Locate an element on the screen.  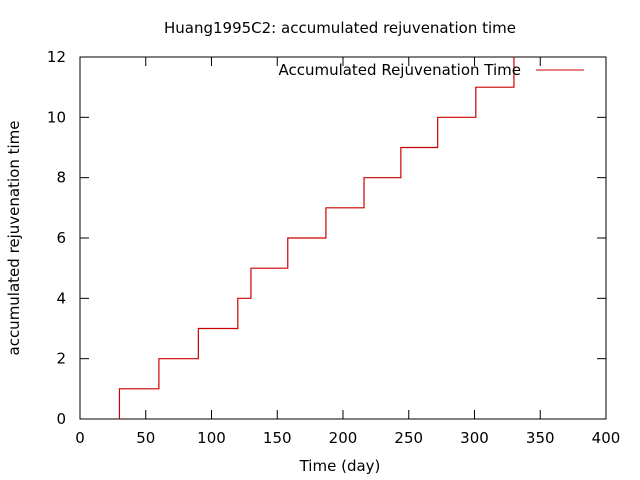
y-tick-label: 8 is located at coordinates (61, 178).